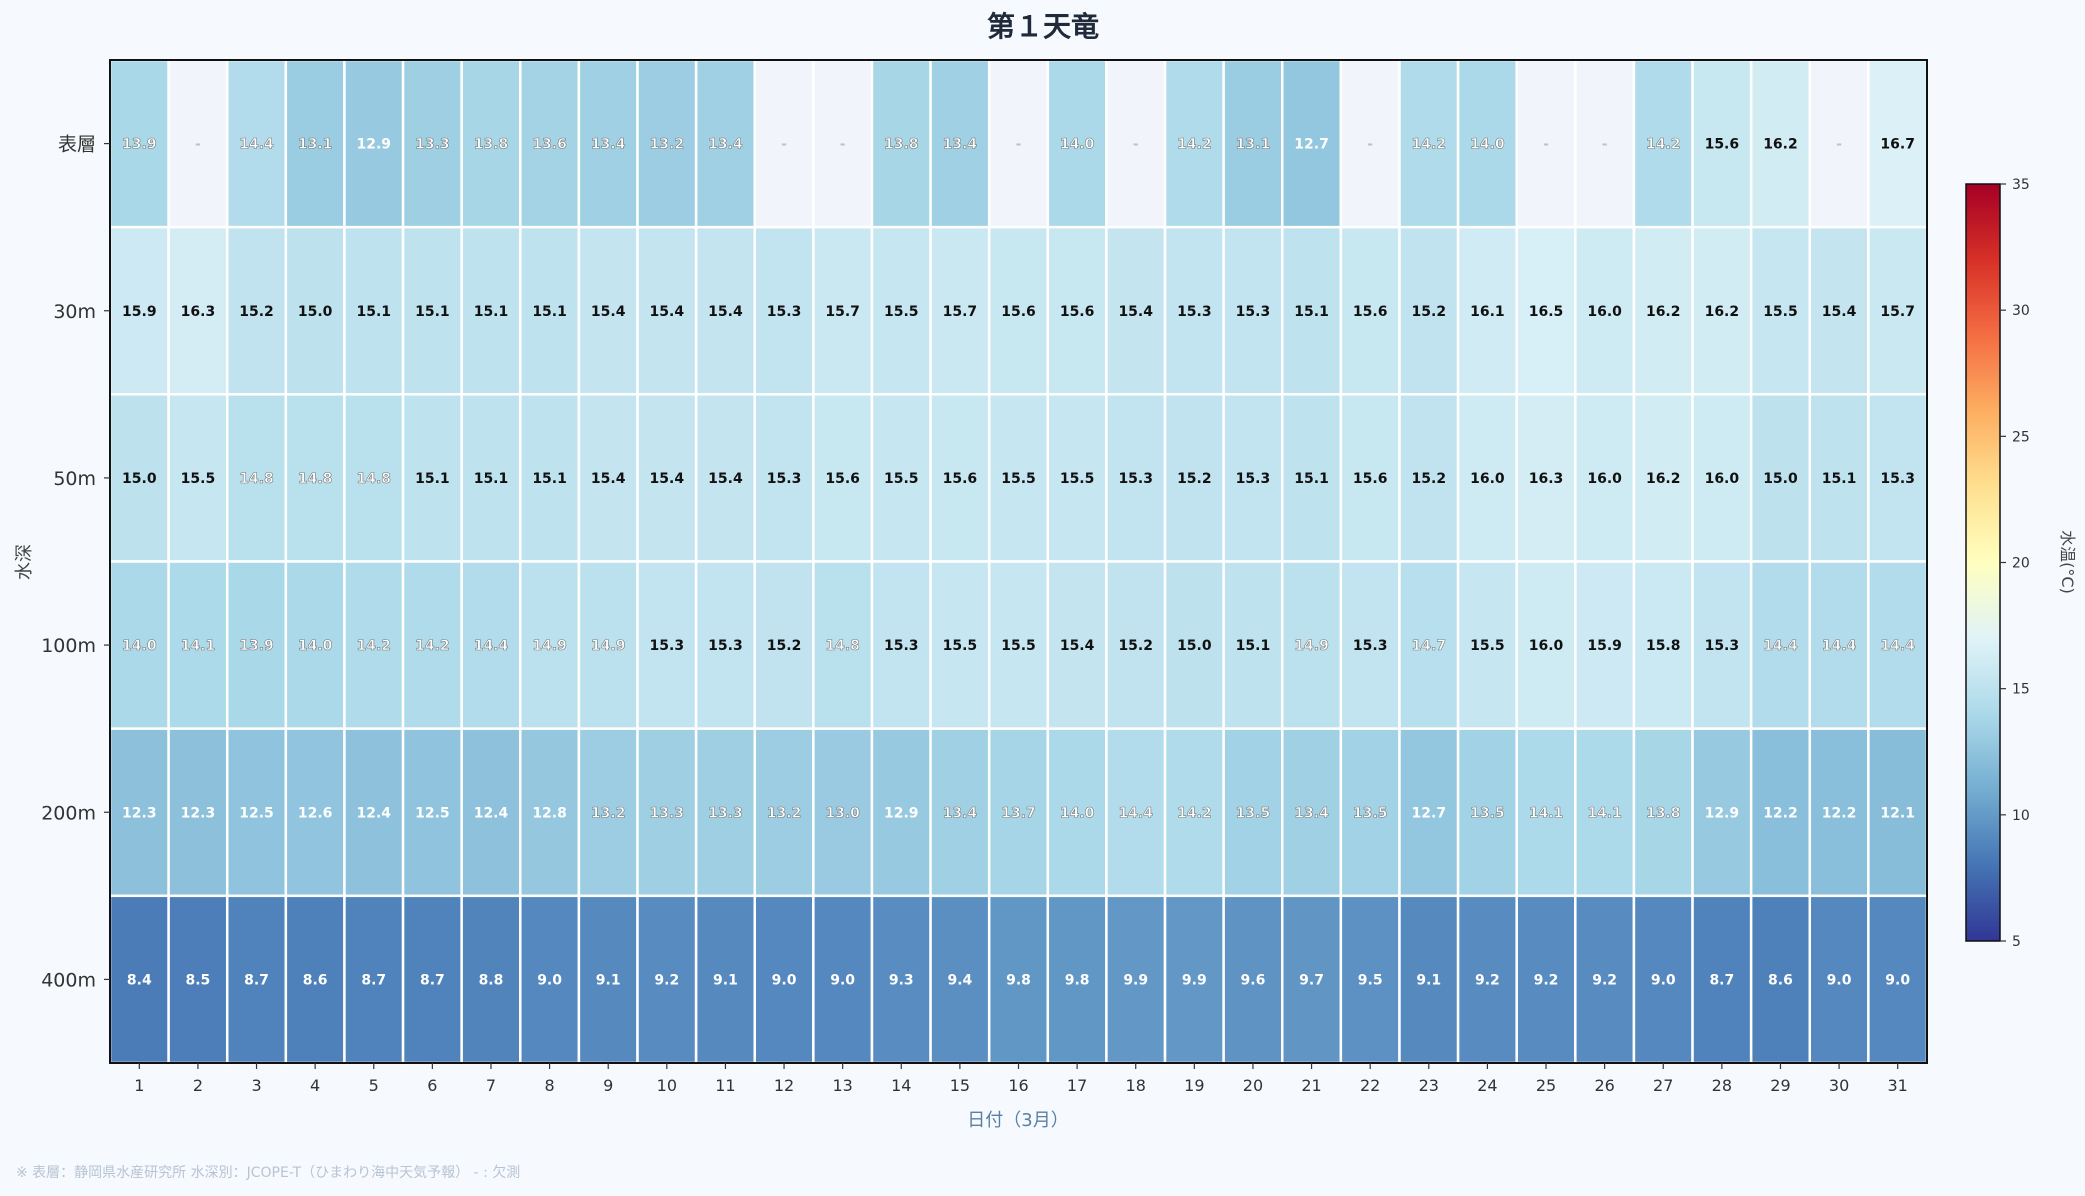 The width and height of the screenshot is (2085, 1196). What do you see at coordinates (1780, 813) in the screenshot?
I see `cell-value-label: 12.2` at bounding box center [1780, 813].